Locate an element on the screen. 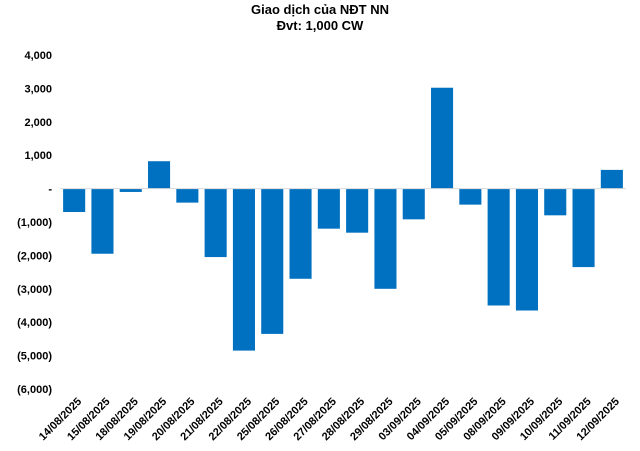  y-tick-label: (5,000) is located at coordinates (34, 357).